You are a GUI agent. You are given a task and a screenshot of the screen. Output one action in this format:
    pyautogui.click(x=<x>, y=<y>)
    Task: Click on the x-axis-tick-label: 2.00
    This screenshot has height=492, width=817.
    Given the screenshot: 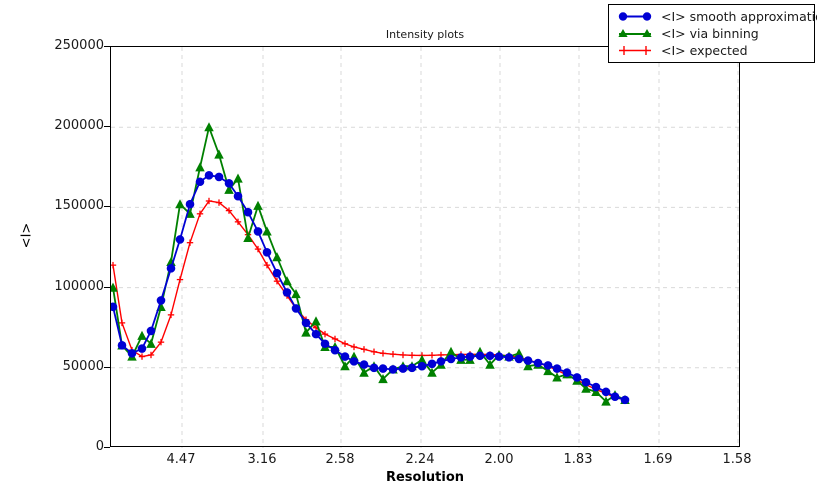 What is the action you would take?
    pyautogui.click(x=499, y=459)
    